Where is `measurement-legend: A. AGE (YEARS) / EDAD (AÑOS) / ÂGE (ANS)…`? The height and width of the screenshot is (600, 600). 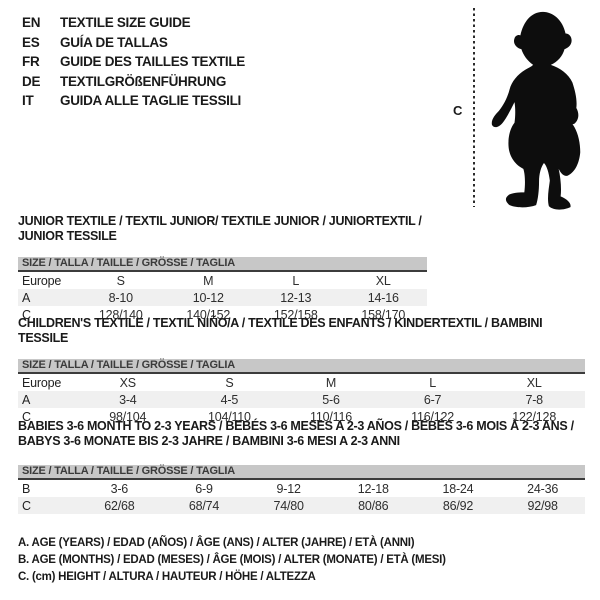 measurement-legend: A. AGE (YEARS) / EDAD (AÑOS) / ÂGE (ANS)… is located at coordinates (232, 560).